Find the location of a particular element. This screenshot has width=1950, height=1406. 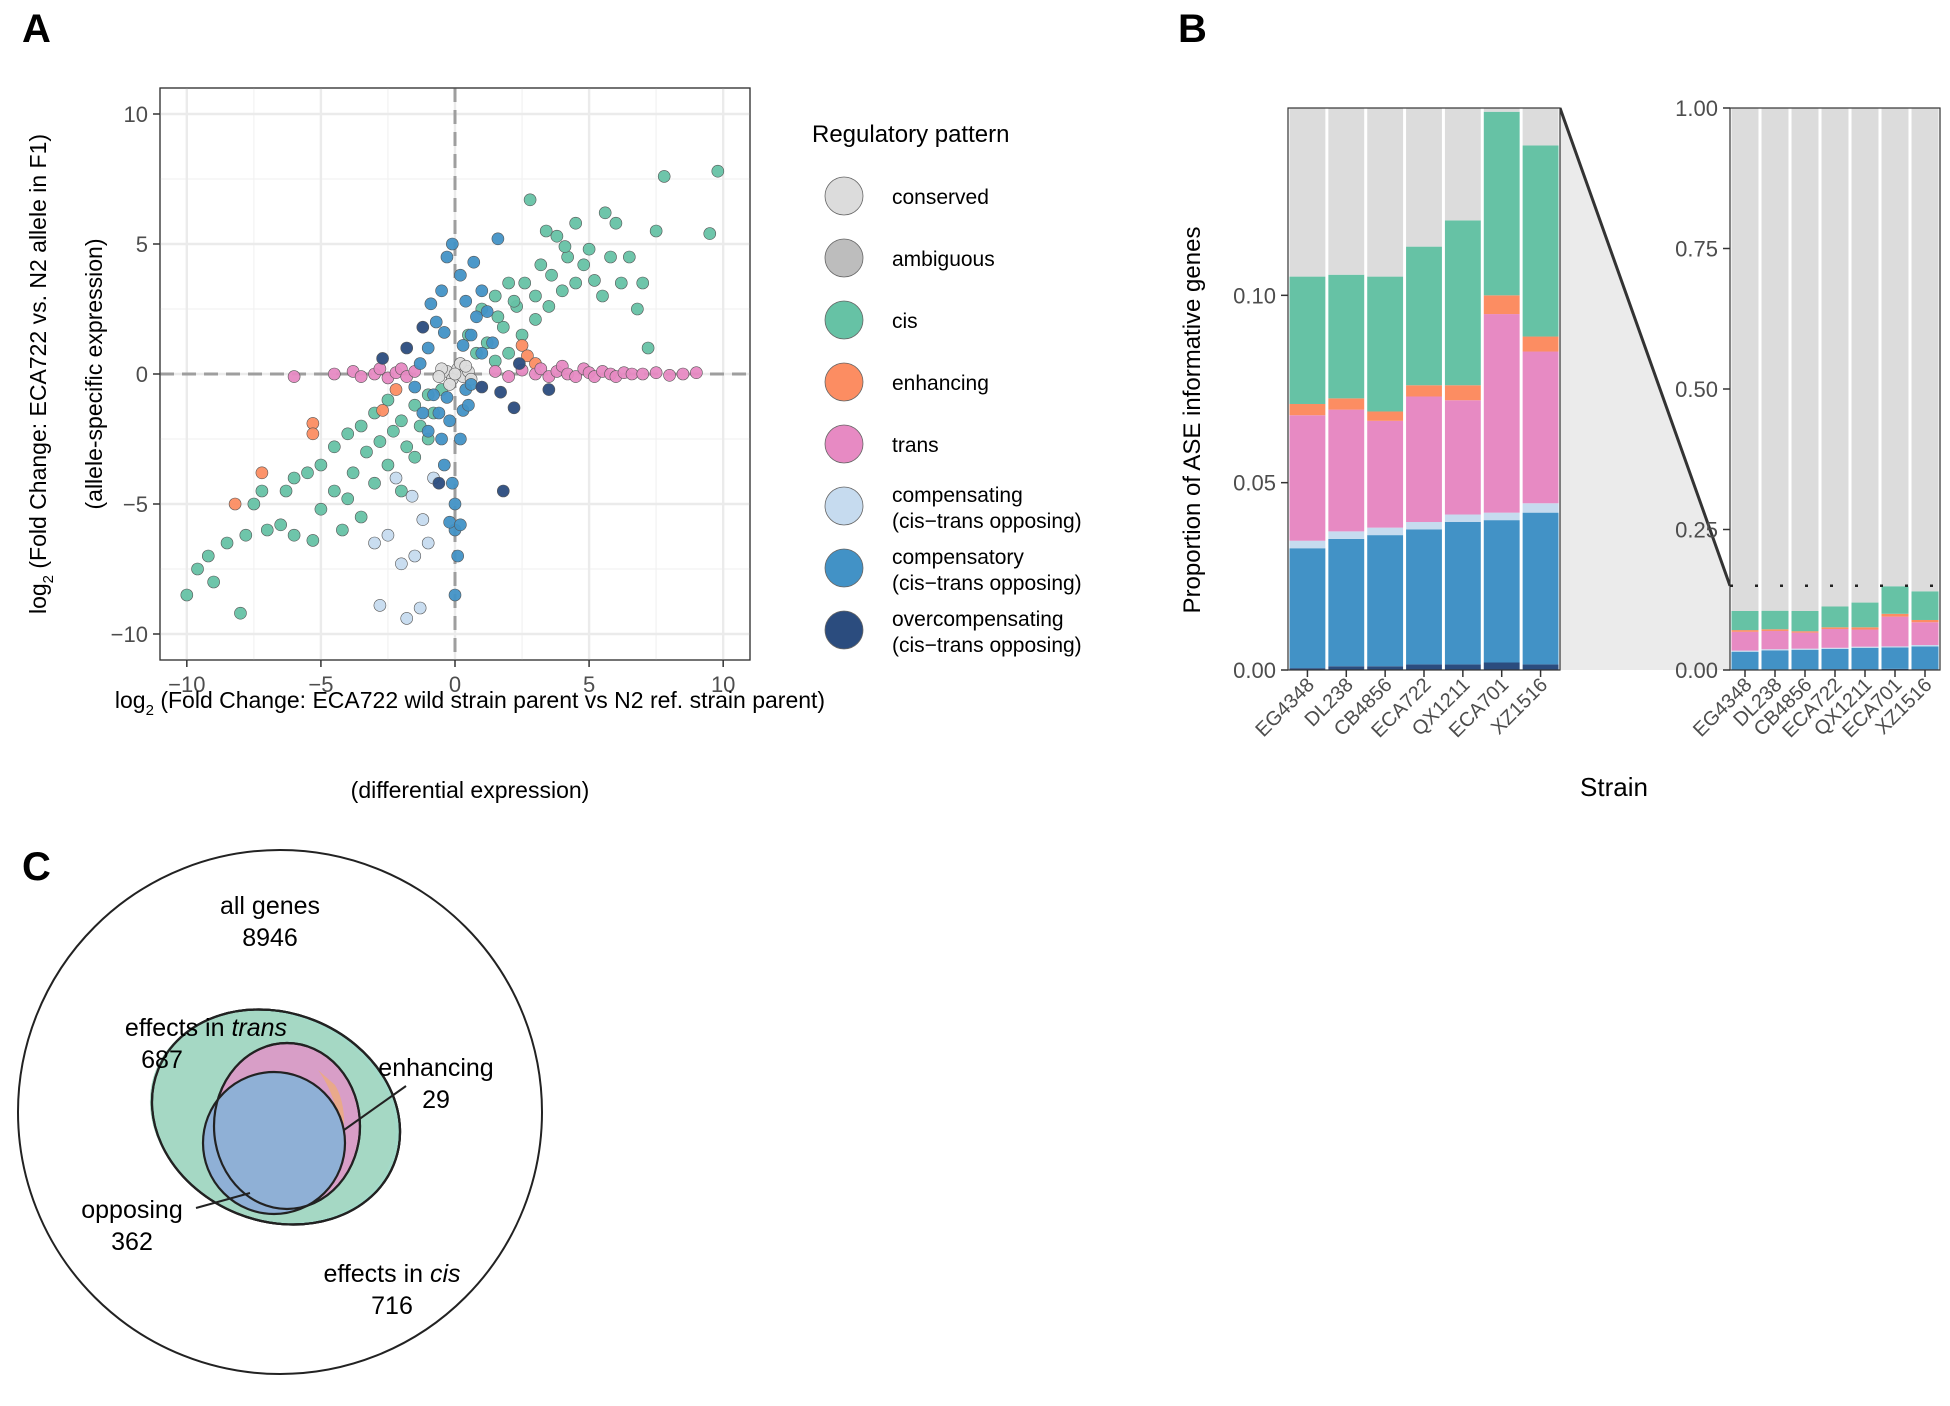

trans-count: 687 is located at coordinates (162, 1060).